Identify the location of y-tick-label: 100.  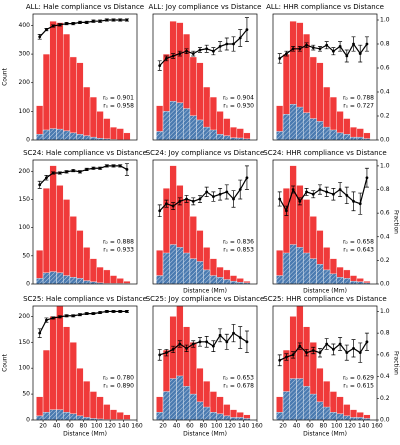
(25, 227).